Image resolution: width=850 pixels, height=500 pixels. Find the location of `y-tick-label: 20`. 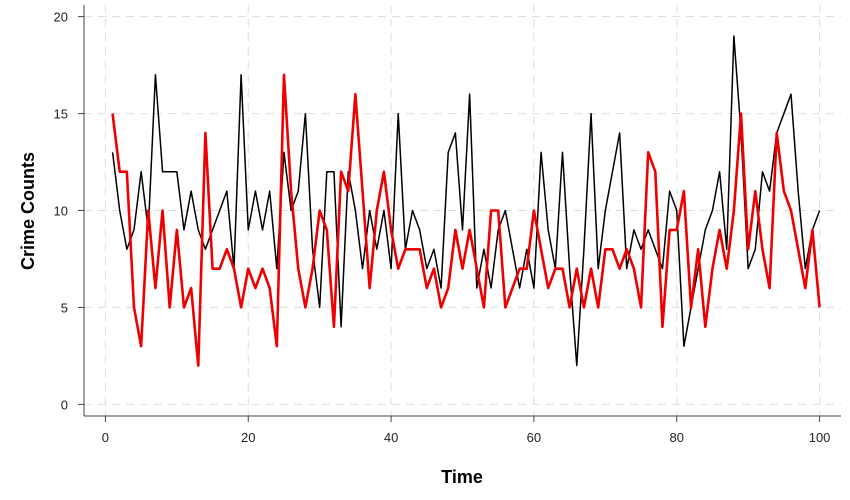

y-tick-label: 20 is located at coordinates (61, 17).